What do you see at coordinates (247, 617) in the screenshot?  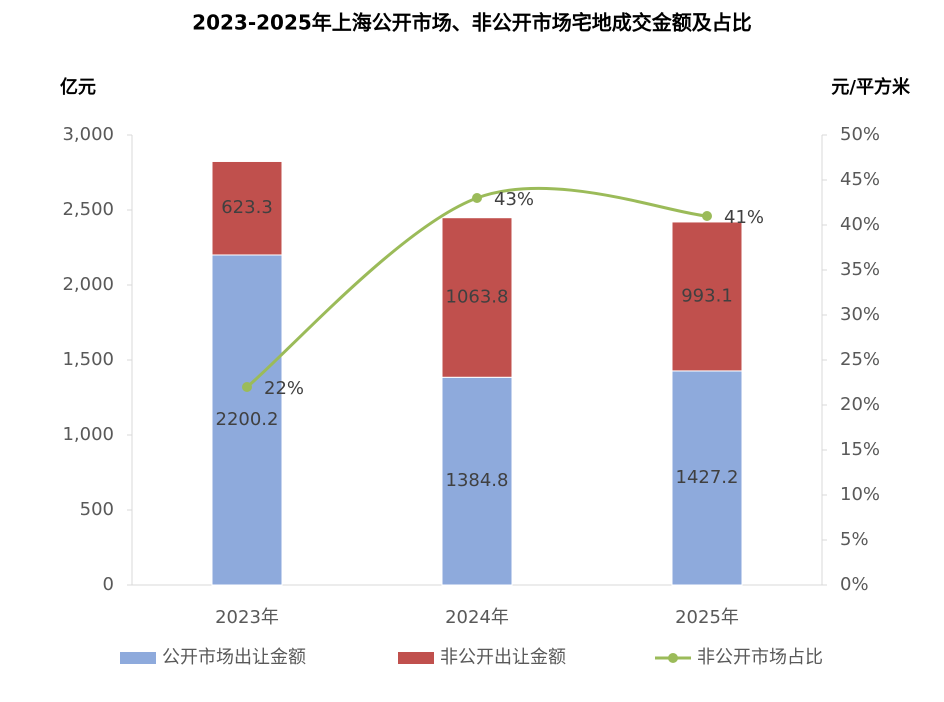 I see `x-tick-label: 2023年` at bounding box center [247, 617].